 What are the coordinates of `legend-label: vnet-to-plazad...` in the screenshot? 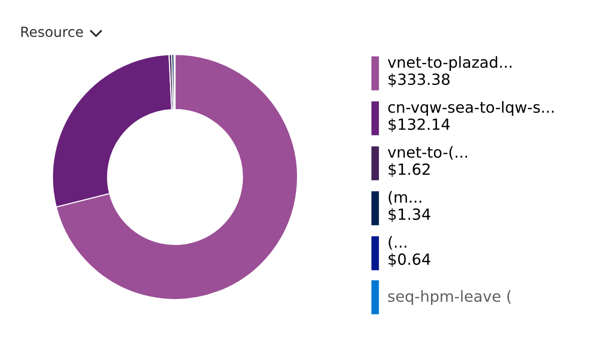 It's located at (450, 63).